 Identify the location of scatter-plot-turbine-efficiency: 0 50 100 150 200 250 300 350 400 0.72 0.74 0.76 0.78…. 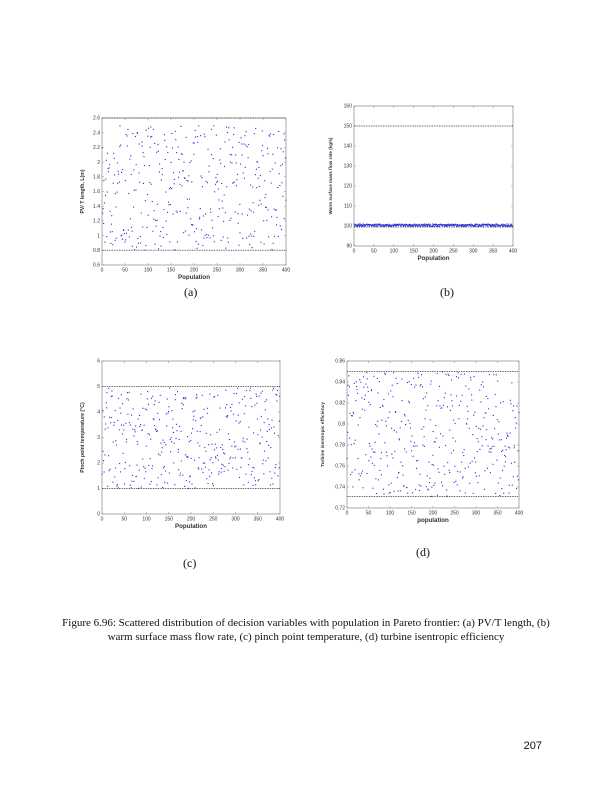
(421, 441).